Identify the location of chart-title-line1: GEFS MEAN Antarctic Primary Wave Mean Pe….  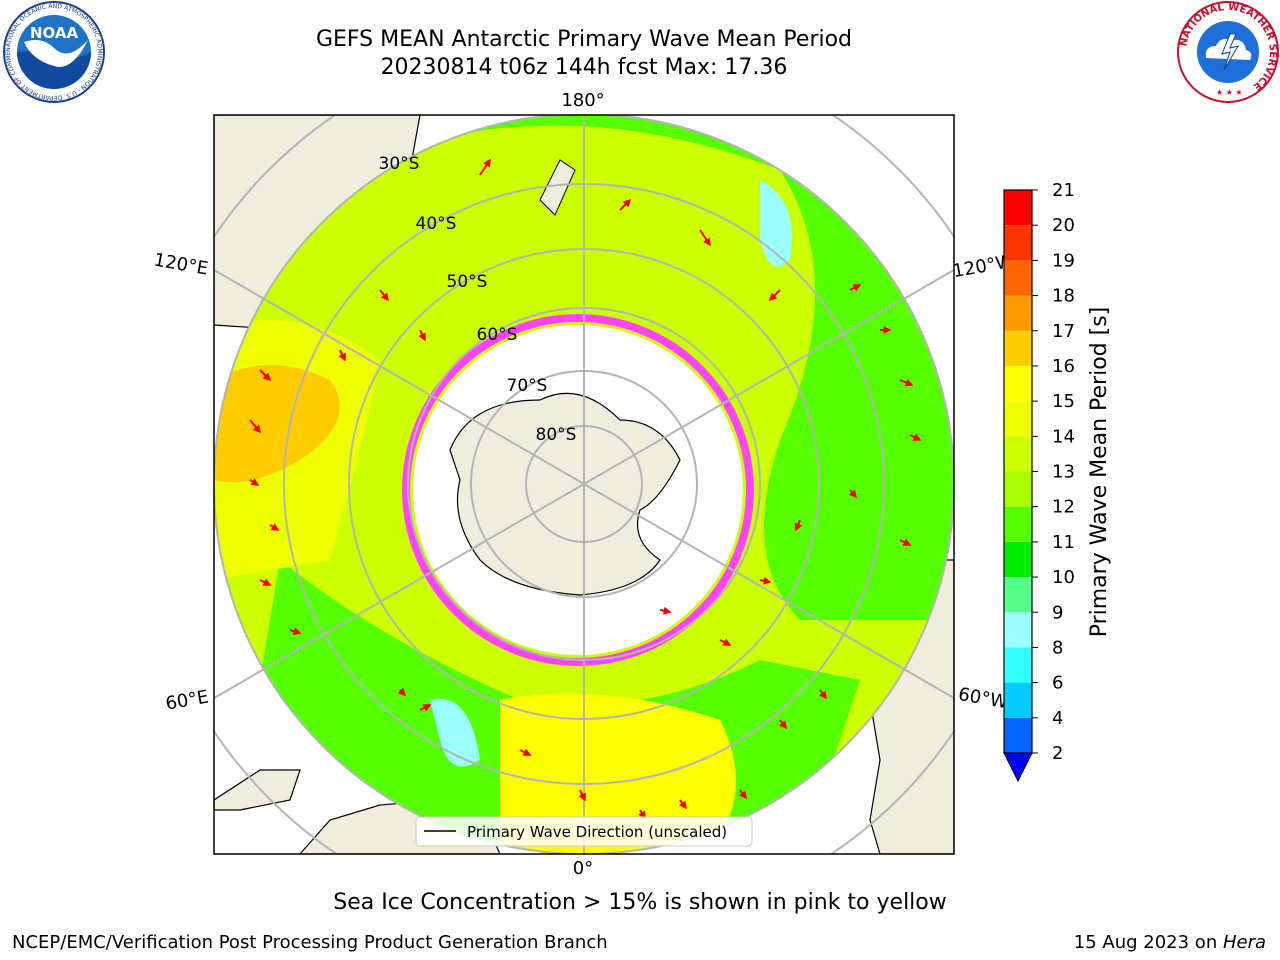
(584, 39).